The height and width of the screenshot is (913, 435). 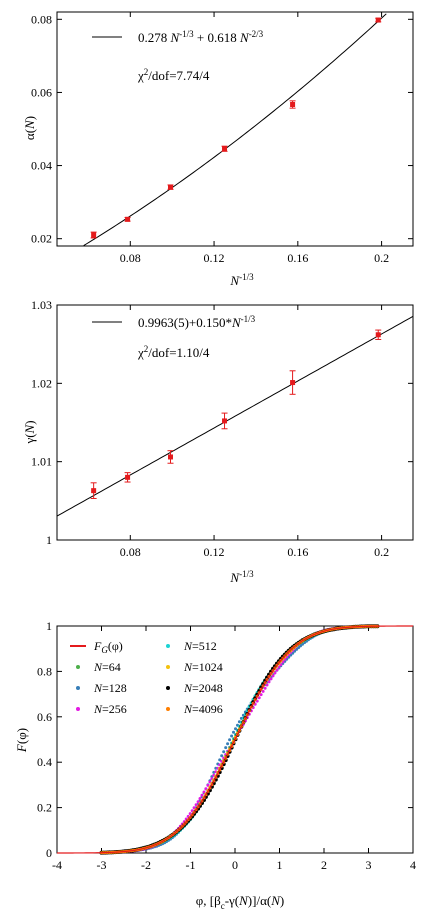 I want to click on gamma-x-tick-label: 0.08, so click(x=130, y=552).